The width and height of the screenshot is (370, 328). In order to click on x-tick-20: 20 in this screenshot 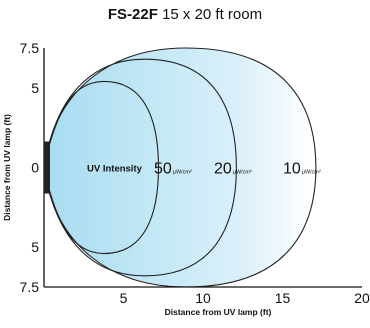, I will do `click(362, 298)`.